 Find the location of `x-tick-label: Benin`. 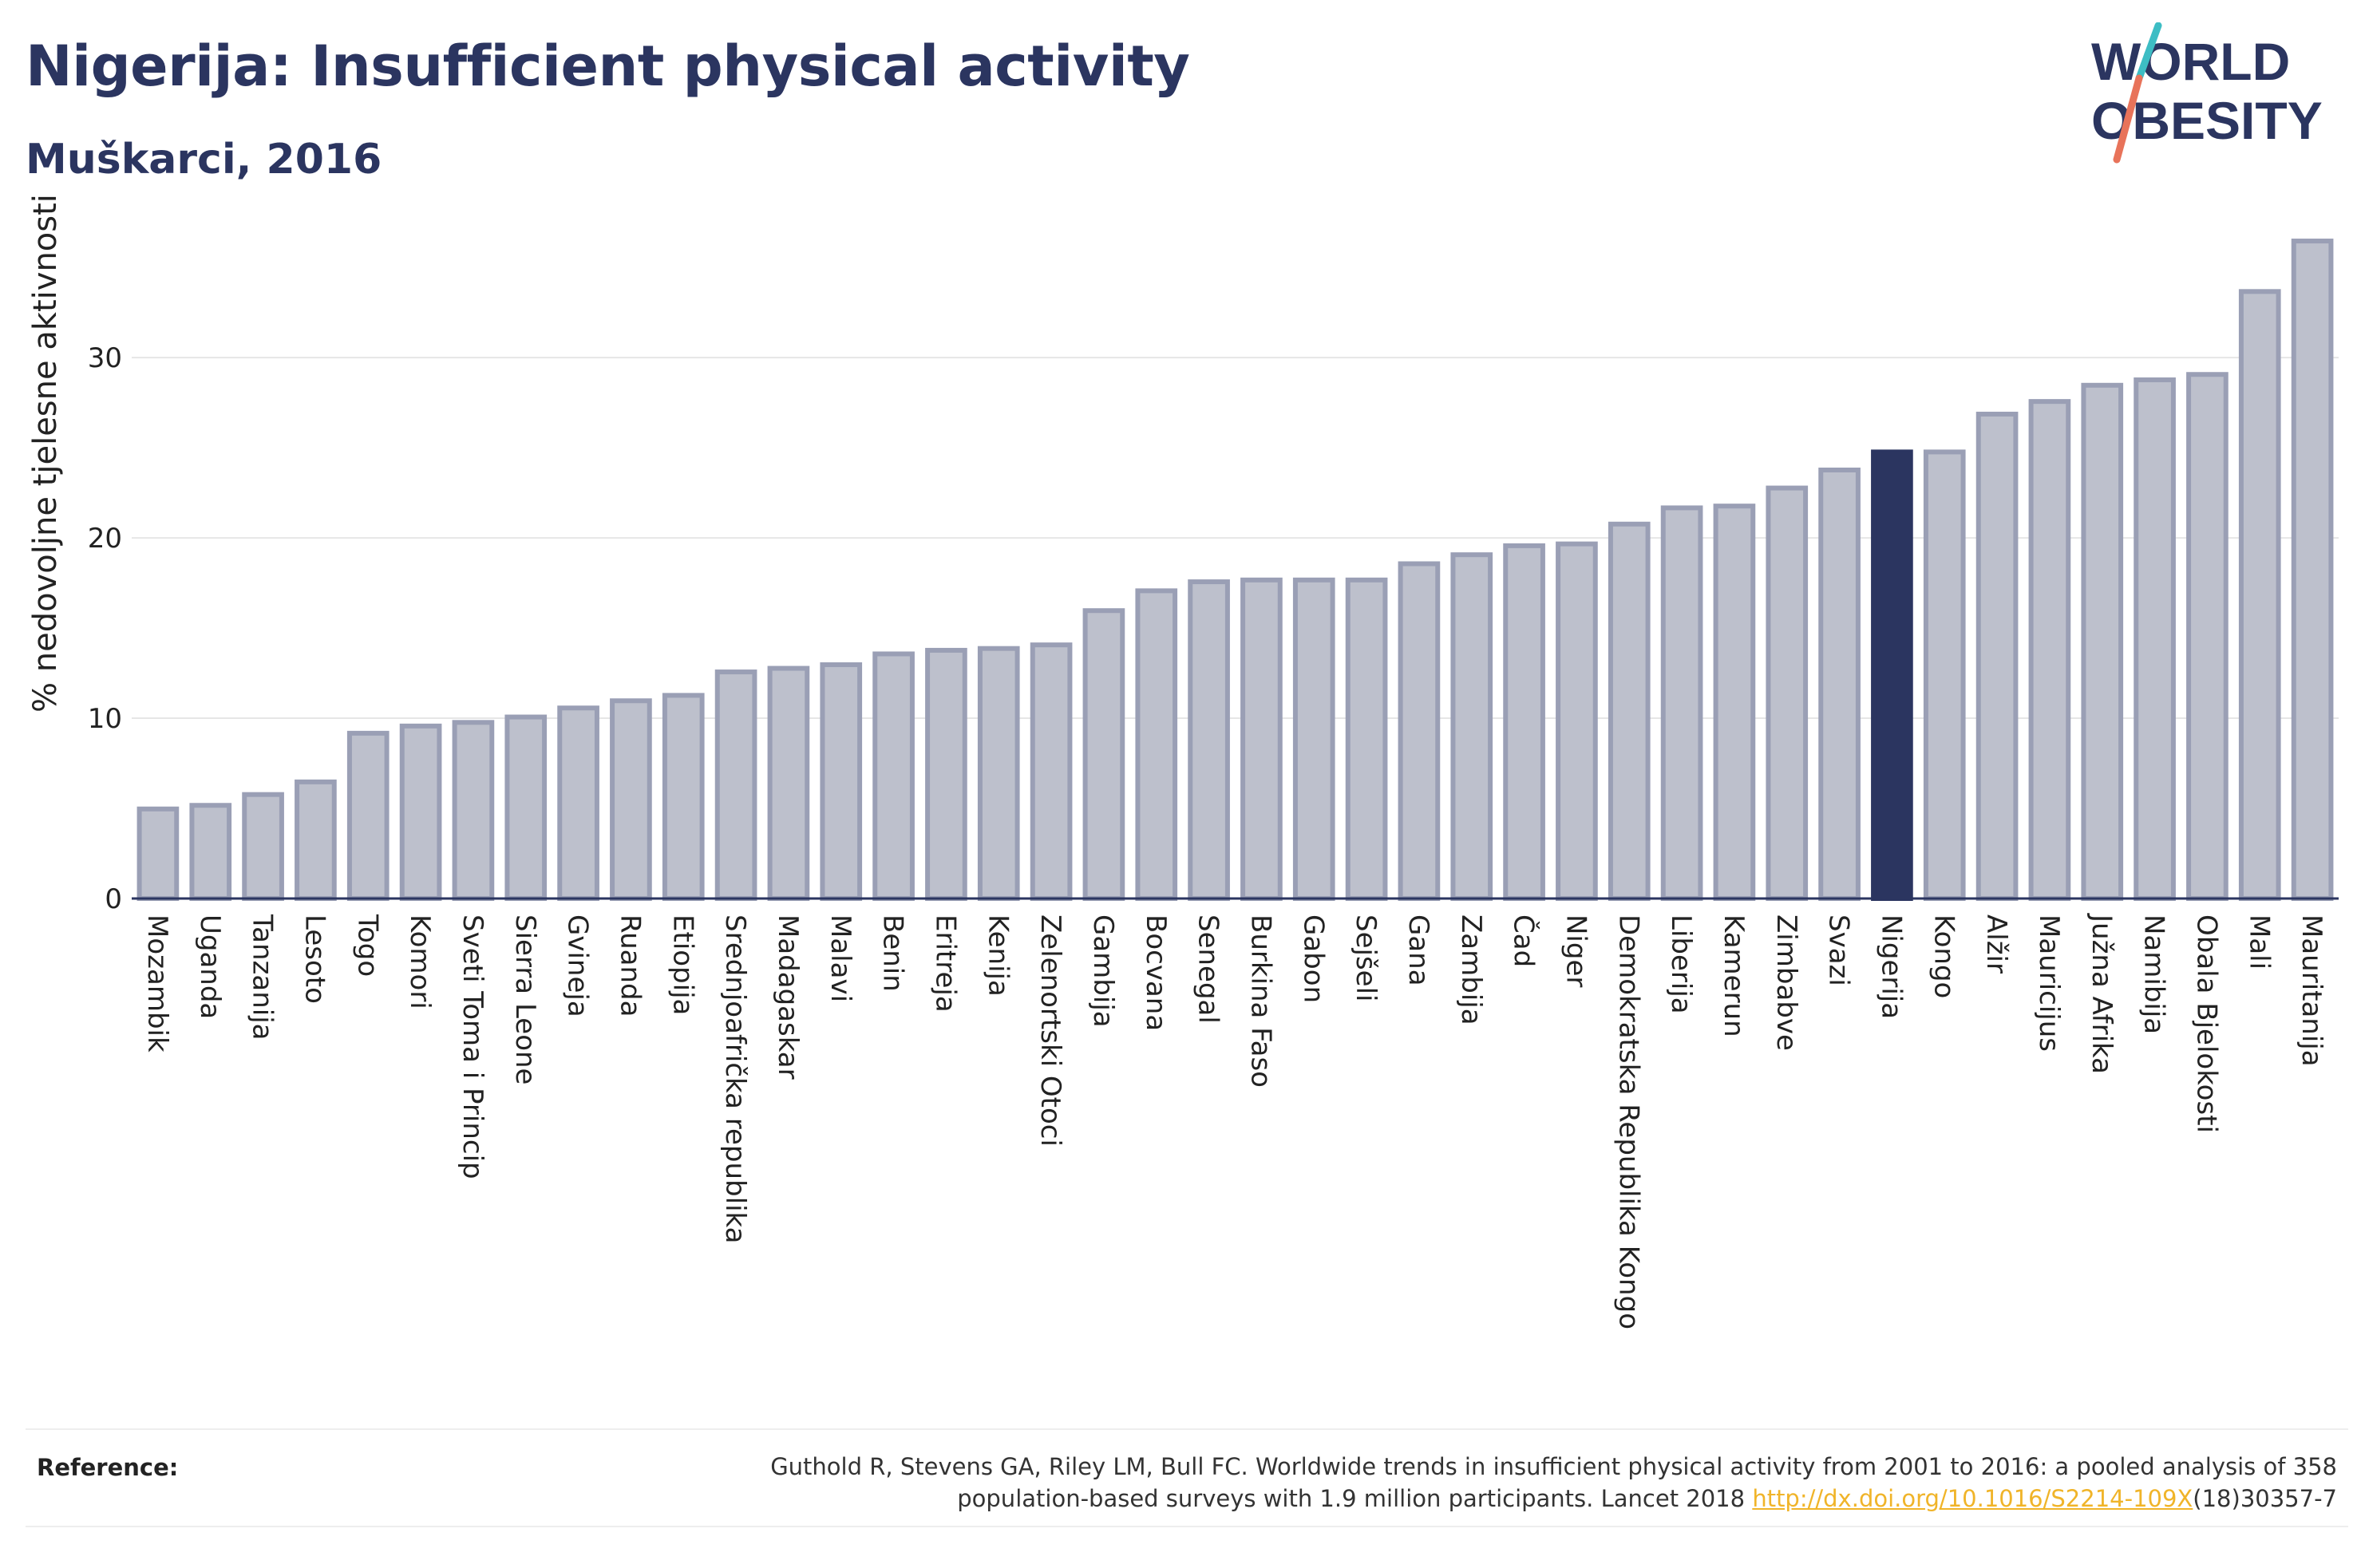

x-tick-label: Benin is located at coordinates (893, 953).